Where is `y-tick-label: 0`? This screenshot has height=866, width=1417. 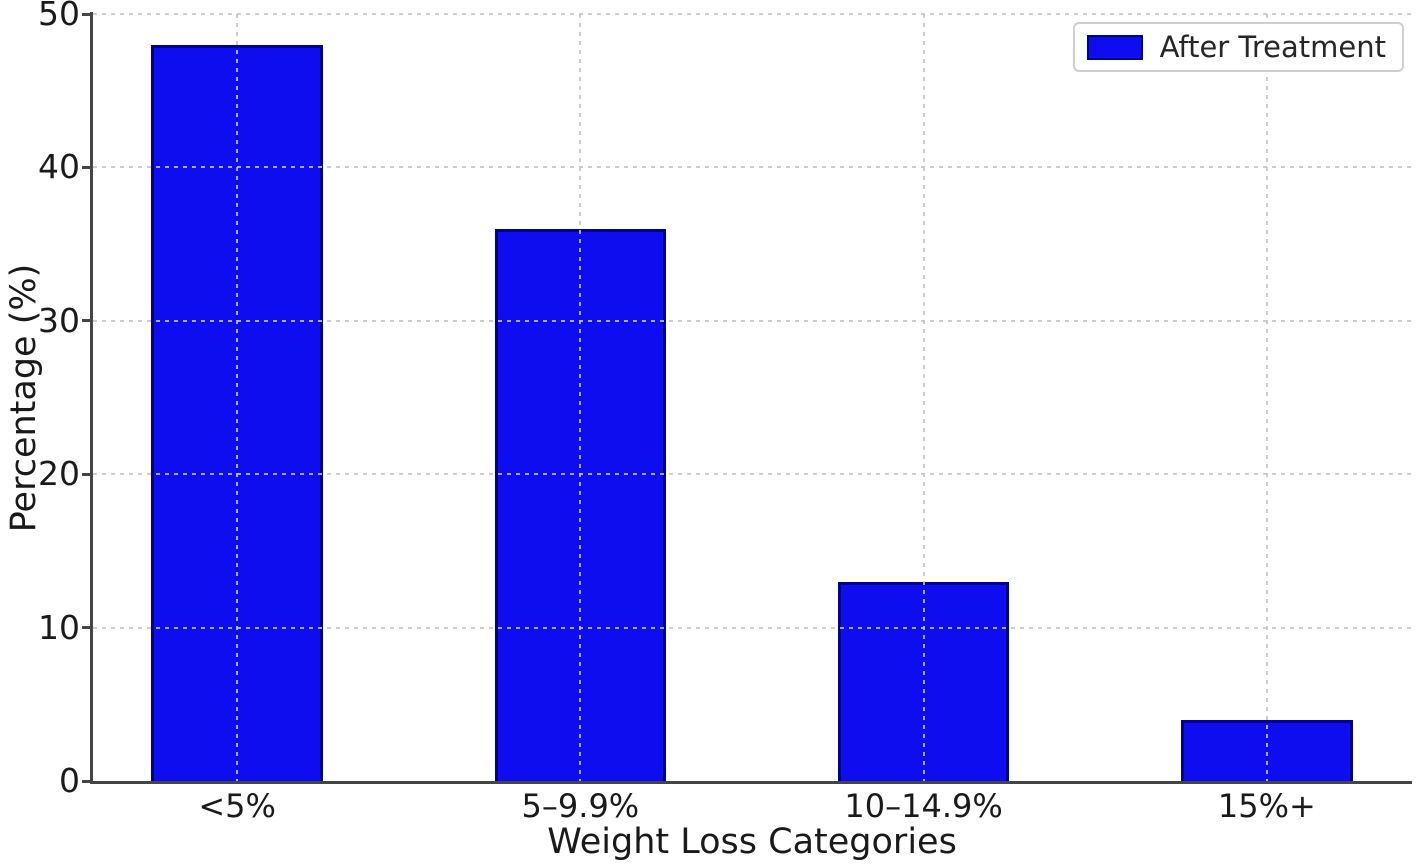 y-tick-label: 0 is located at coordinates (69, 780).